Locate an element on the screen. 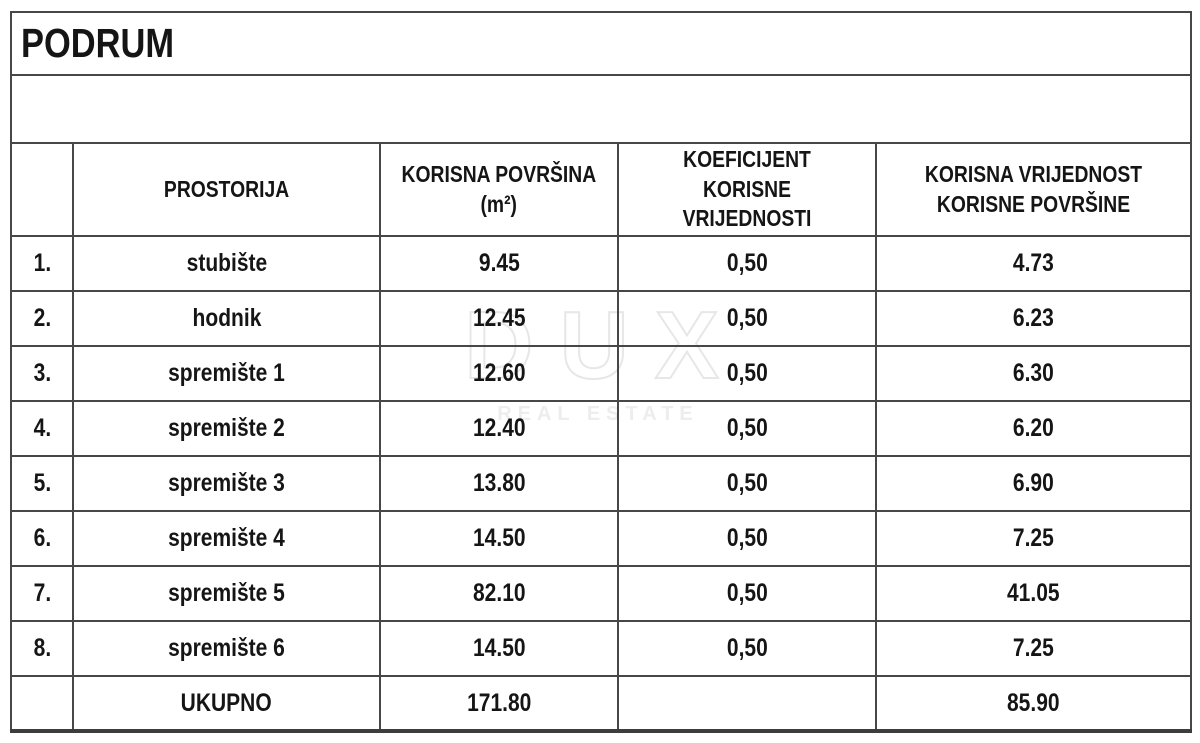 The width and height of the screenshot is (1200, 743). useful-value: 6.30 is located at coordinates (1033, 373).